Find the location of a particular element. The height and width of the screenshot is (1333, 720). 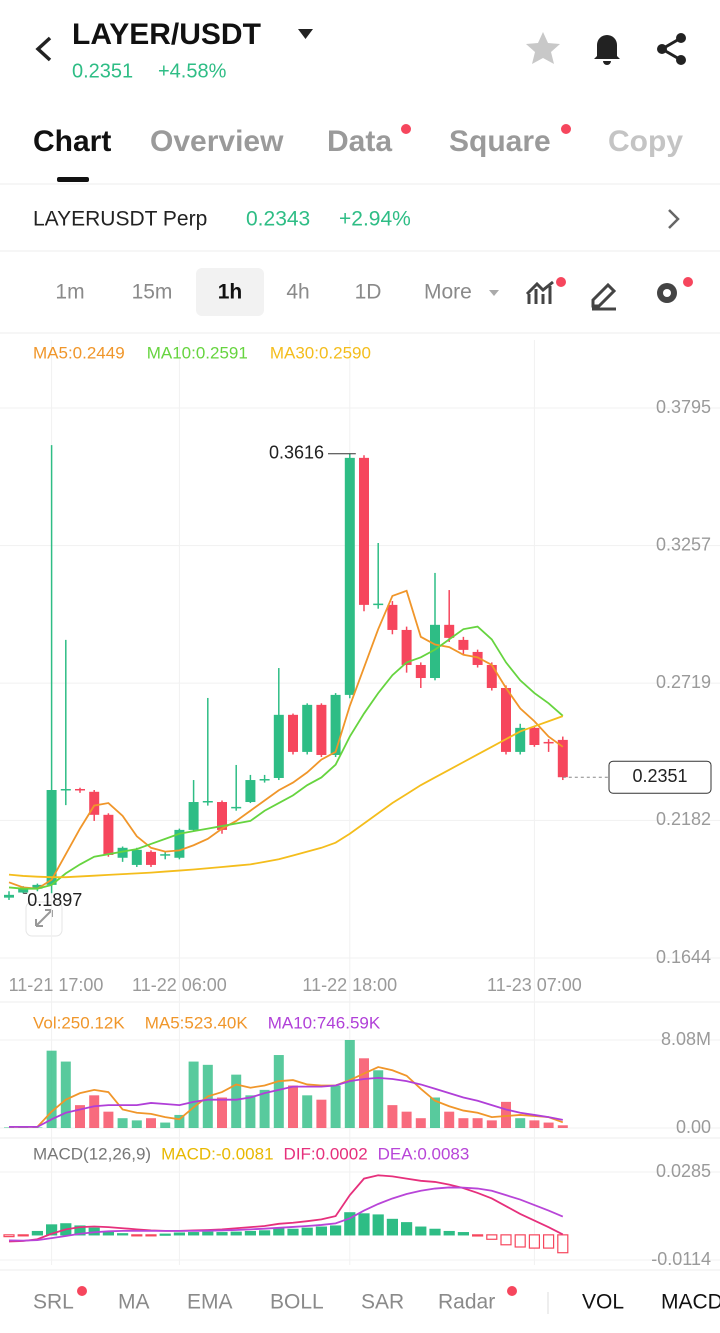

share is located at coordinates (671, 49).